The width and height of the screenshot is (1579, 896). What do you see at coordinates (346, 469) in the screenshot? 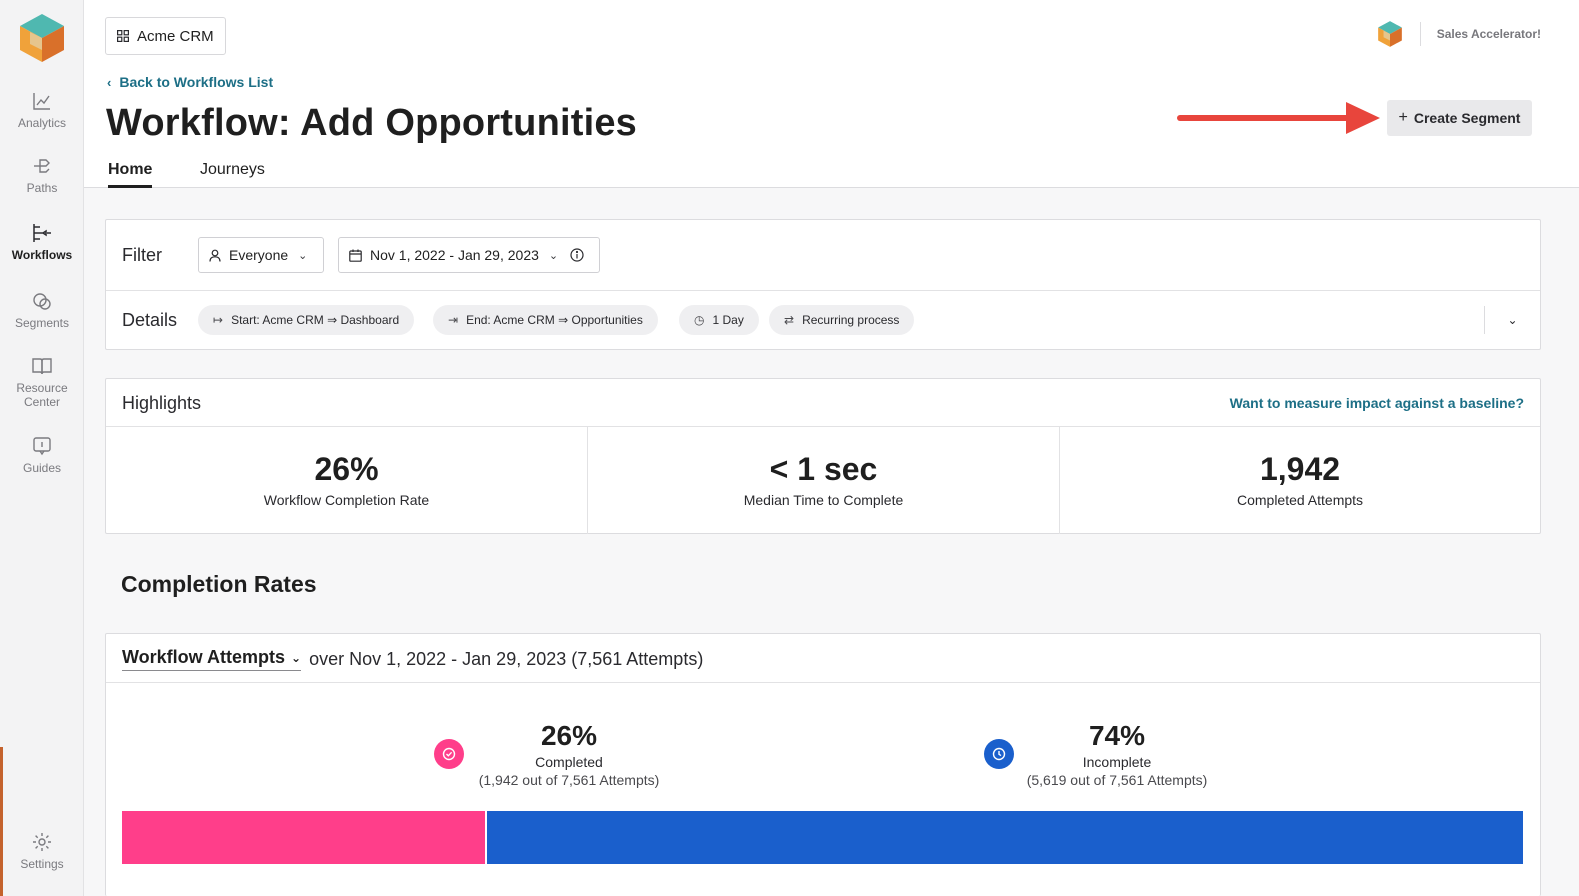
I see `metric-value: 26%` at bounding box center [346, 469].